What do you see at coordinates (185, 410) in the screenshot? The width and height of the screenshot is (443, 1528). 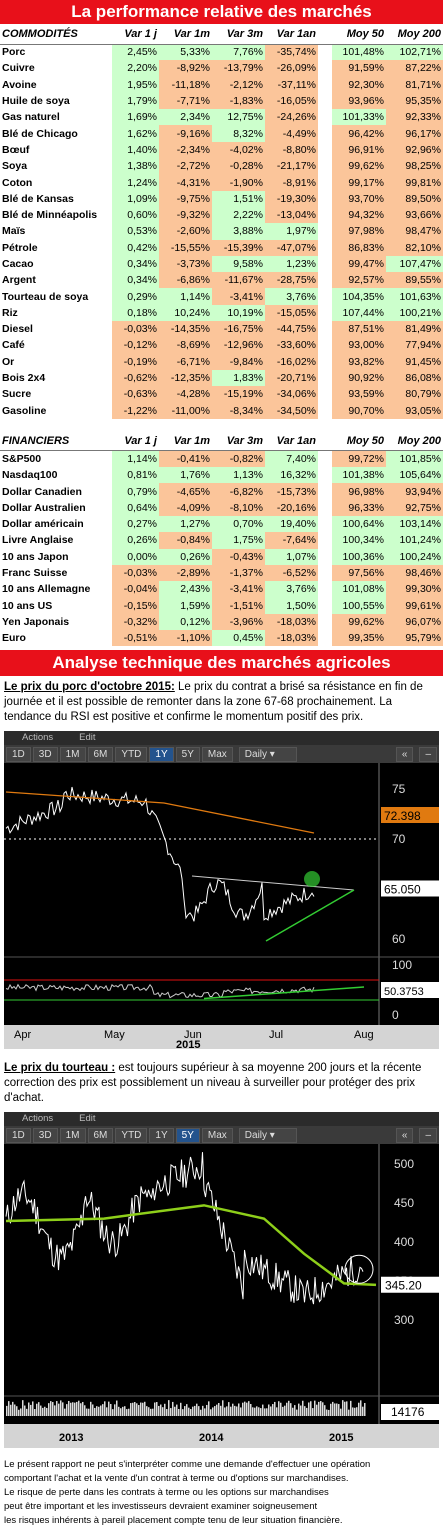 I see `cell-v1m: -11,00%` at bounding box center [185, 410].